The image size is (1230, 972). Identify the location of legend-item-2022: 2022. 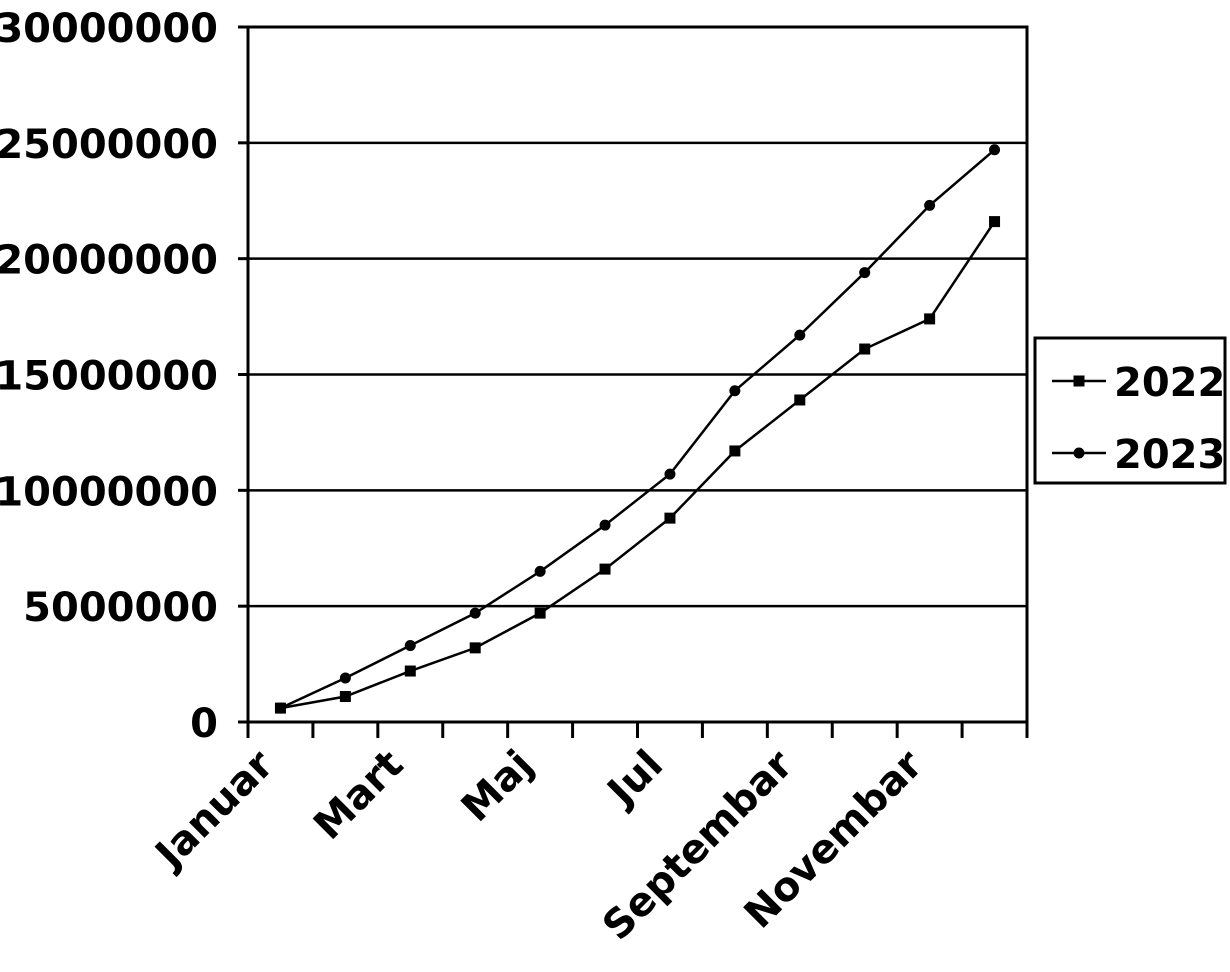
(1138, 383).